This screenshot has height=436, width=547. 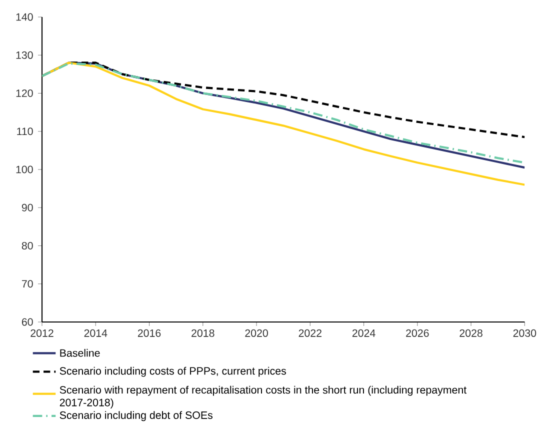 What do you see at coordinates (96, 333) in the screenshot?
I see `x-tick-label: 2014` at bounding box center [96, 333].